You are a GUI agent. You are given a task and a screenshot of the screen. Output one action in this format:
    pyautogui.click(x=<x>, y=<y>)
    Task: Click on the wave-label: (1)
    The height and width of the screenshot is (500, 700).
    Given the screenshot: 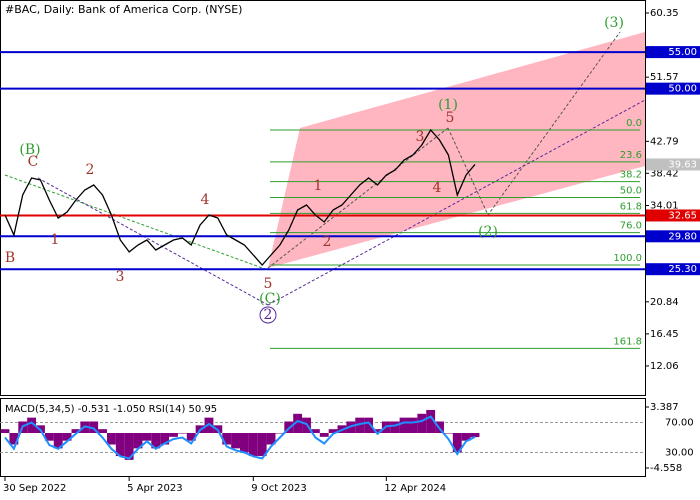 What is the action you would take?
    pyautogui.click(x=448, y=105)
    